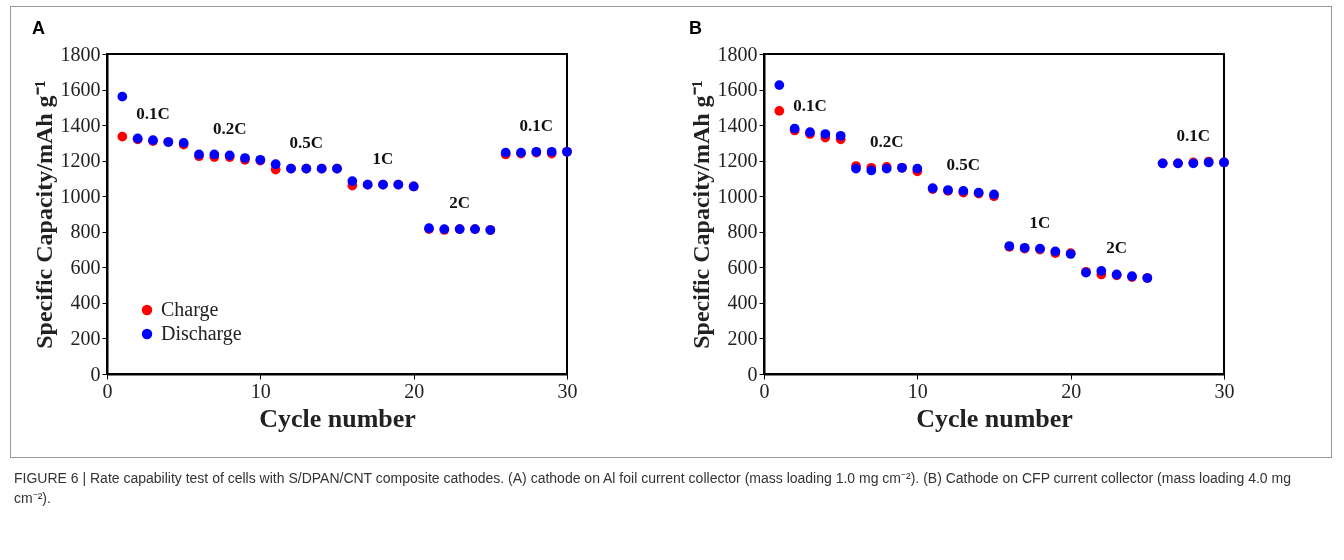  I want to click on chart-title: B, so click(695, 28).